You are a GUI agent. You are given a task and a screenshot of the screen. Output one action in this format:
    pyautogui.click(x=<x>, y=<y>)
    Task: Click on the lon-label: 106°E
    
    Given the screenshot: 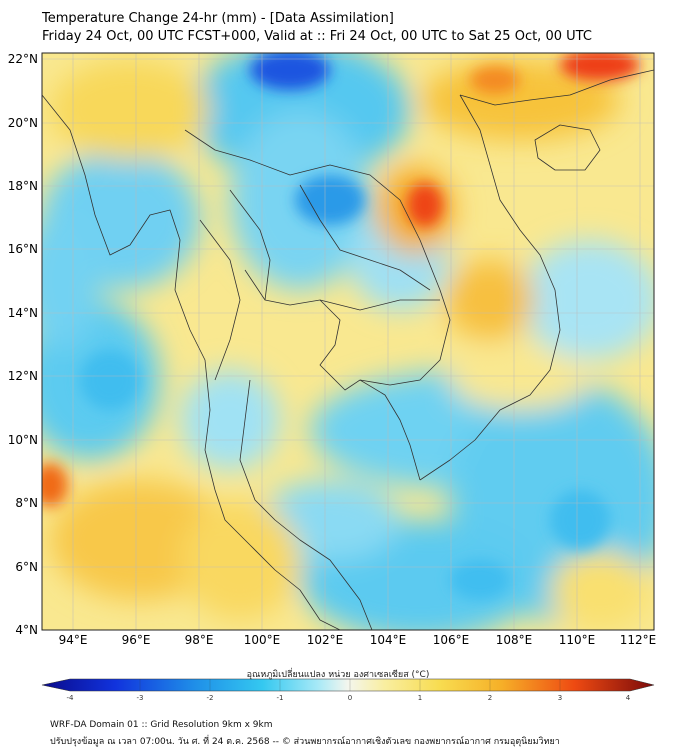 What is the action you would take?
    pyautogui.click(x=451, y=640)
    